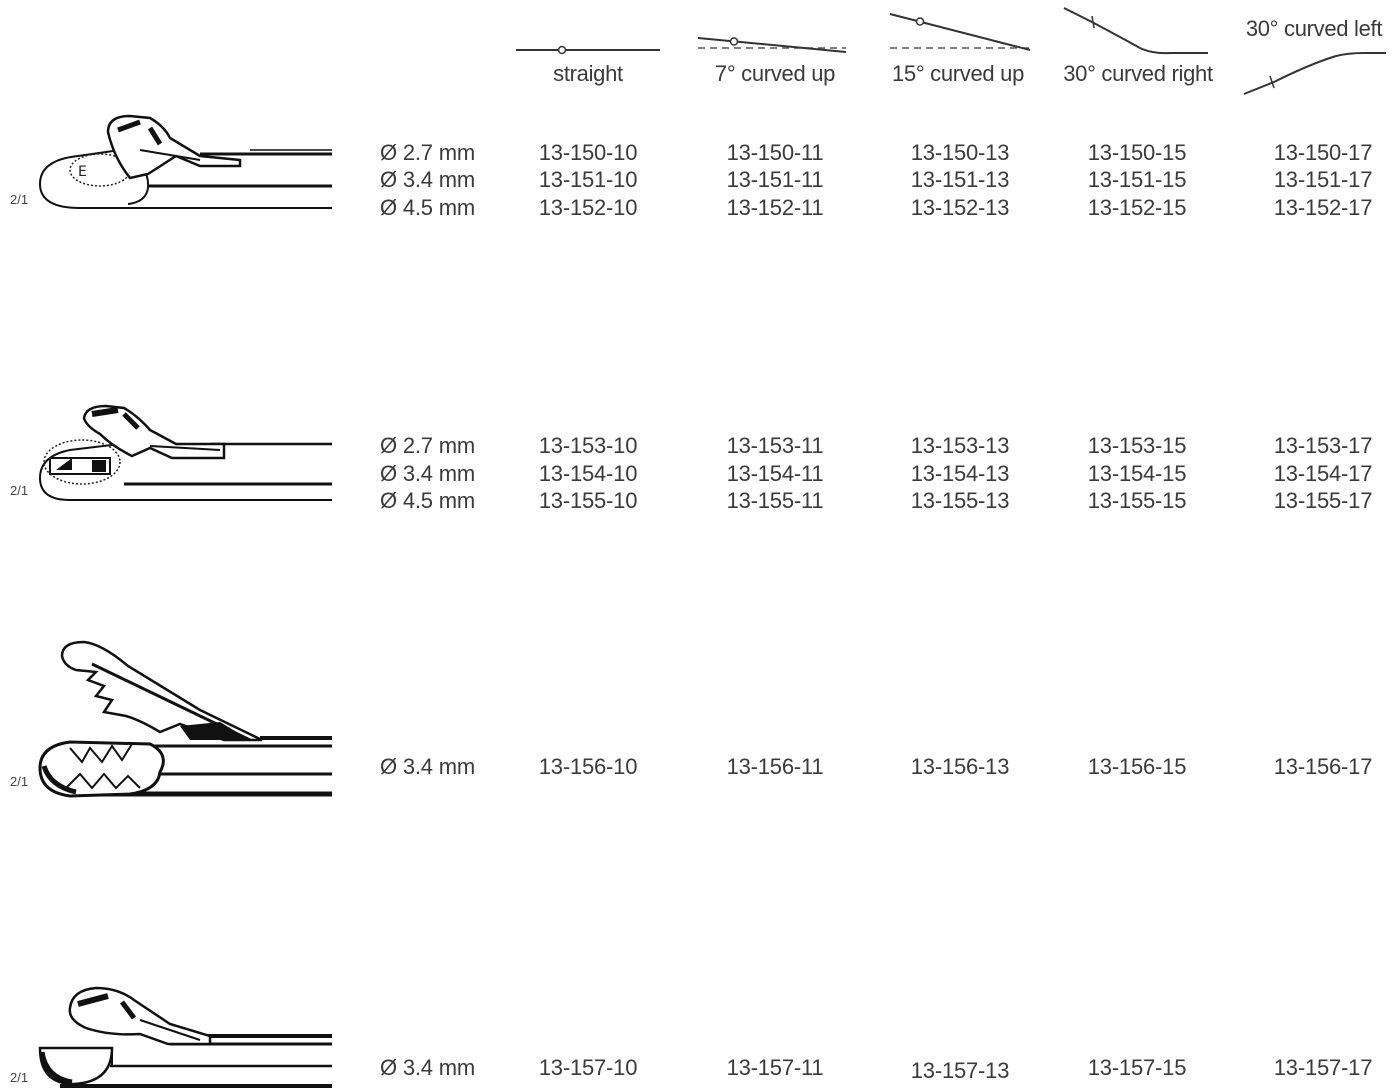 The image size is (1396, 1091). Describe the element at coordinates (1323, 207) in the screenshot. I see `article-number: 13-152-17` at that location.